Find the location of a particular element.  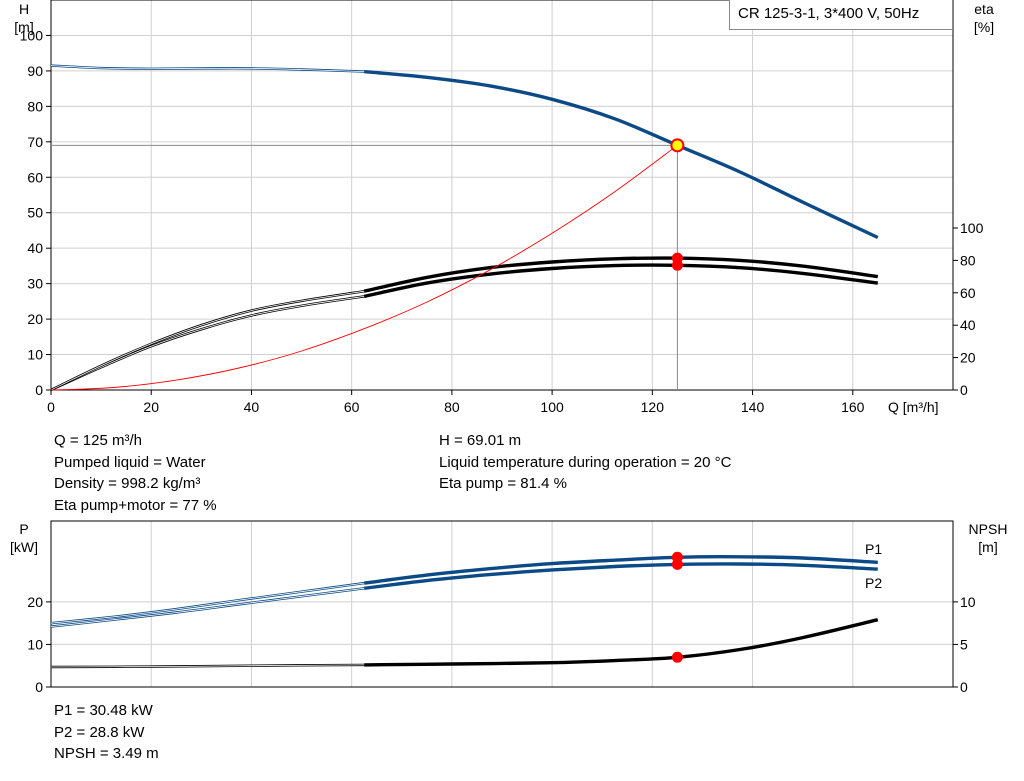

bottom-p2-curve-thin-core is located at coordinates (207, 607).